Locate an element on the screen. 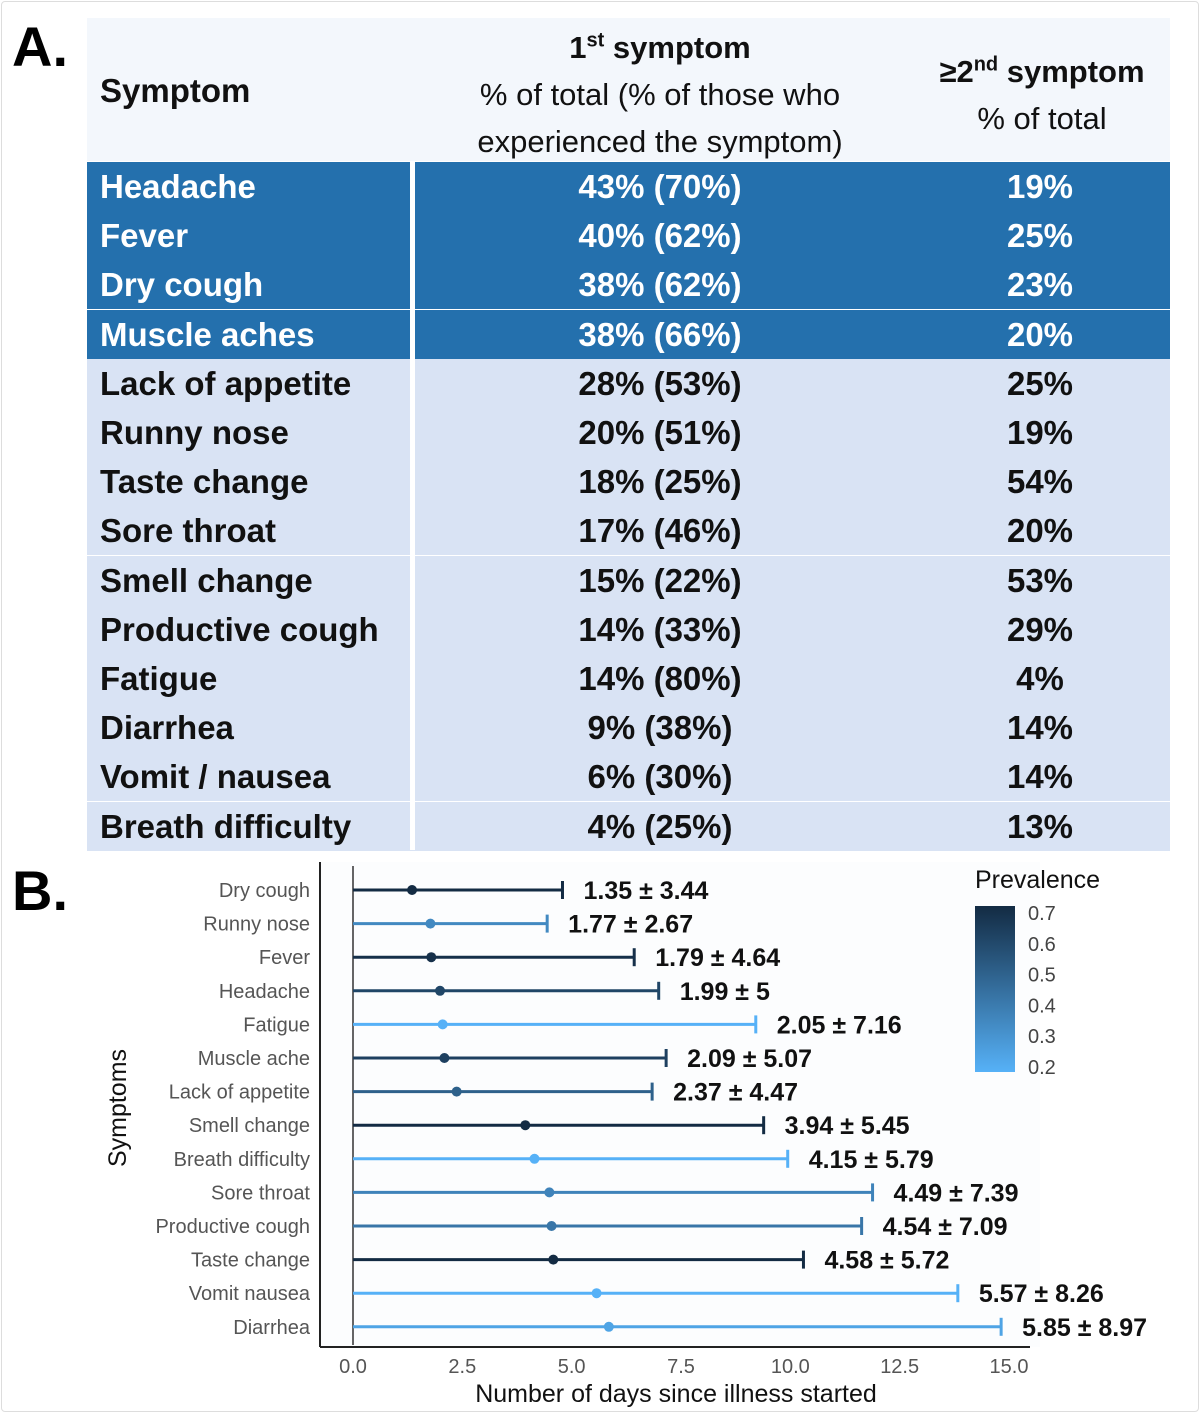 The height and width of the screenshot is (1413, 1200). cell-first: 43% (70%) is located at coordinates (660, 186).